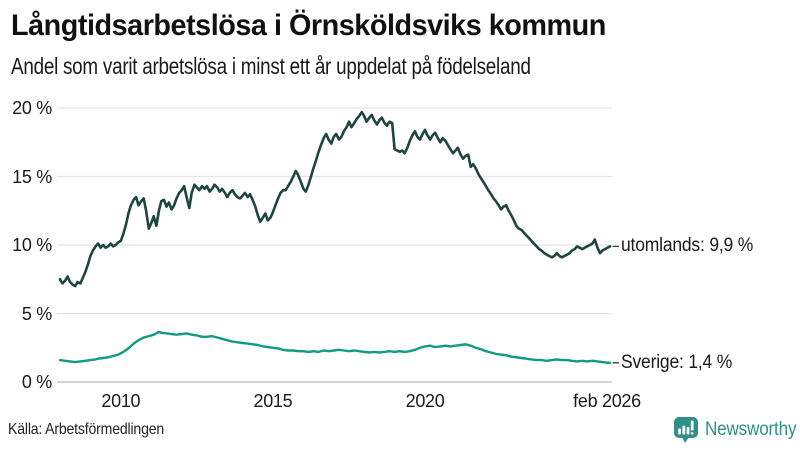 This screenshot has height=450, width=800. I want to click on series-label-sverige: Sverige: 1,4 %, so click(677, 362).